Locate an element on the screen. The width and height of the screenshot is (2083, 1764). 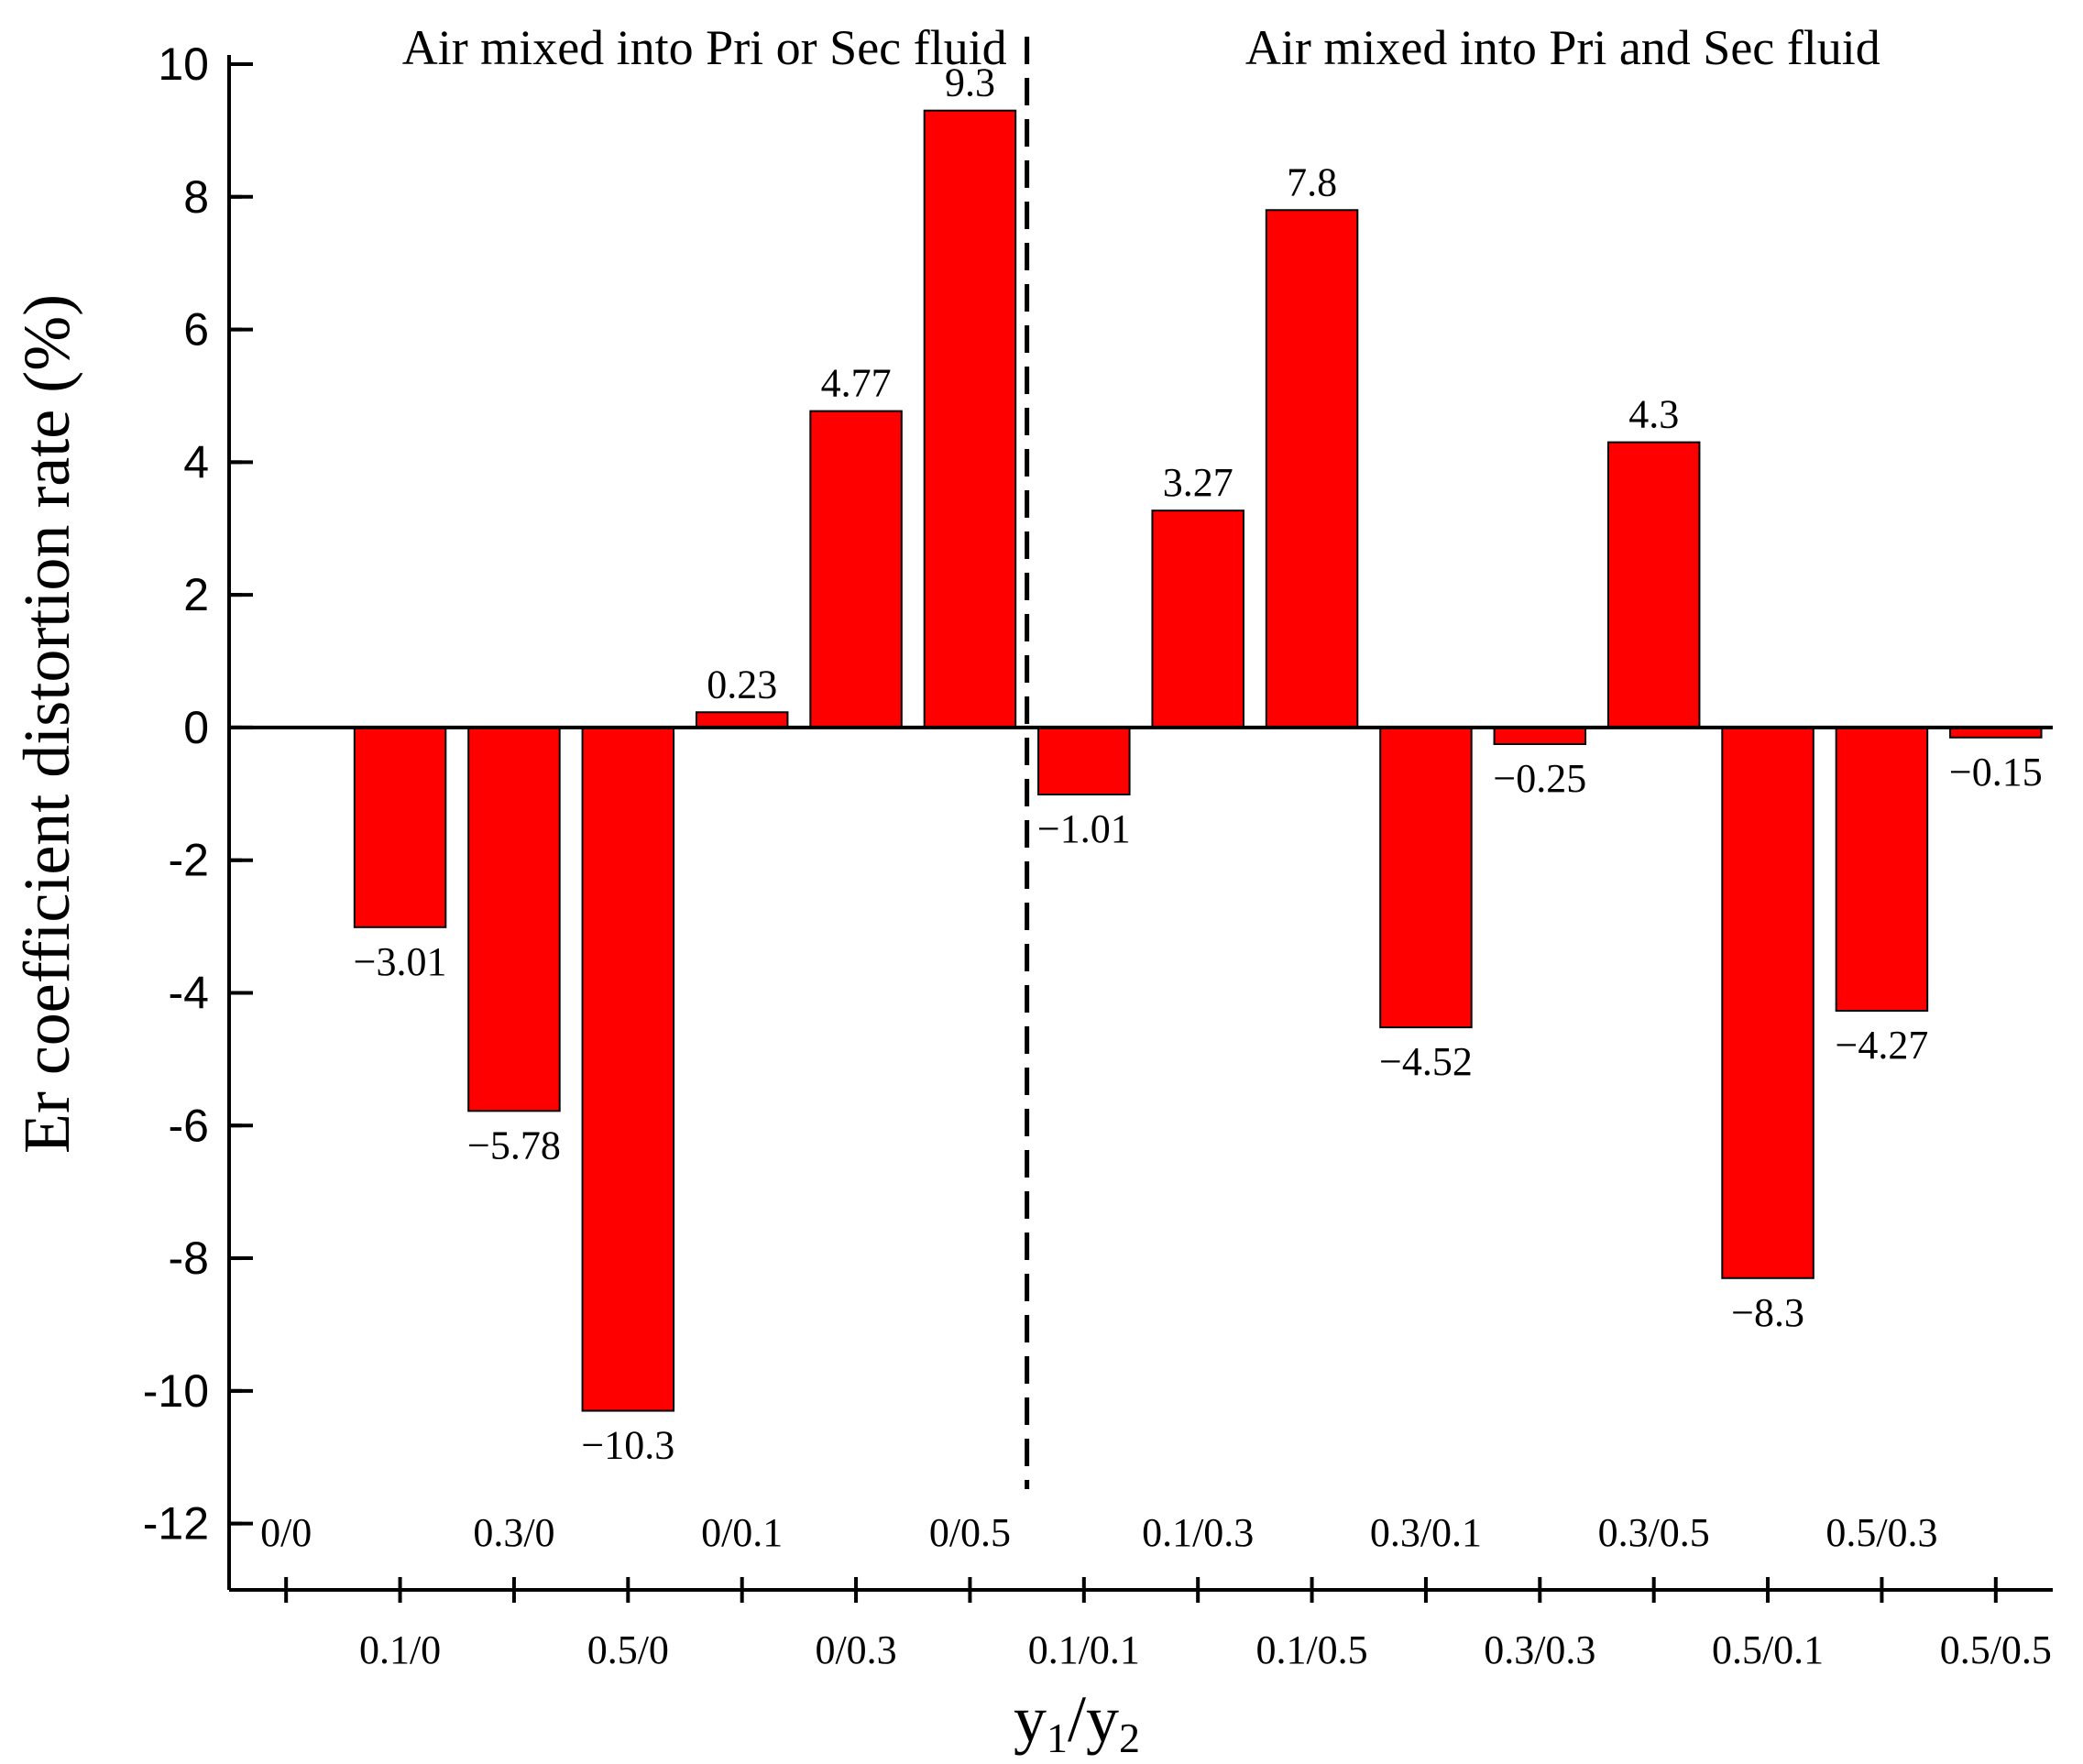
y-tick-label: 6 is located at coordinates (196, 330).